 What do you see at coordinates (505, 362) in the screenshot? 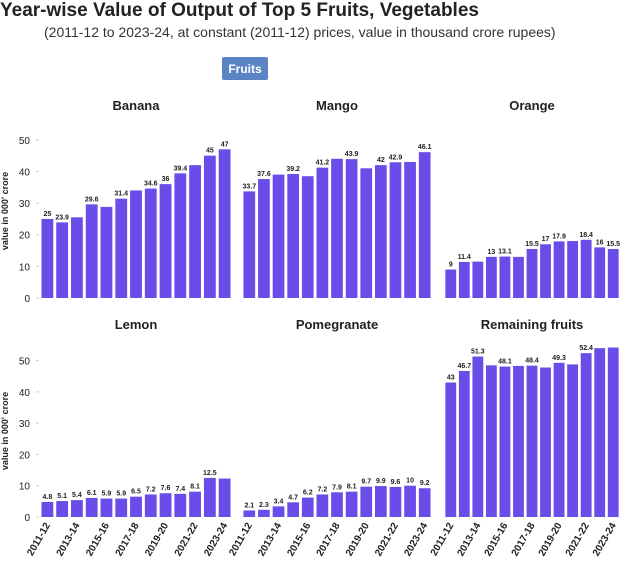
I see `data-label: 48.1` at bounding box center [505, 362].